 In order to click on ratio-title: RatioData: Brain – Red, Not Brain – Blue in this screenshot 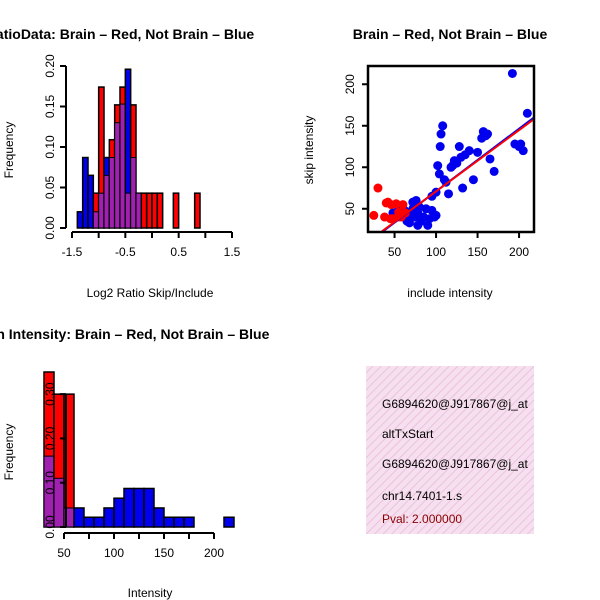, I will do `click(127, 34)`.